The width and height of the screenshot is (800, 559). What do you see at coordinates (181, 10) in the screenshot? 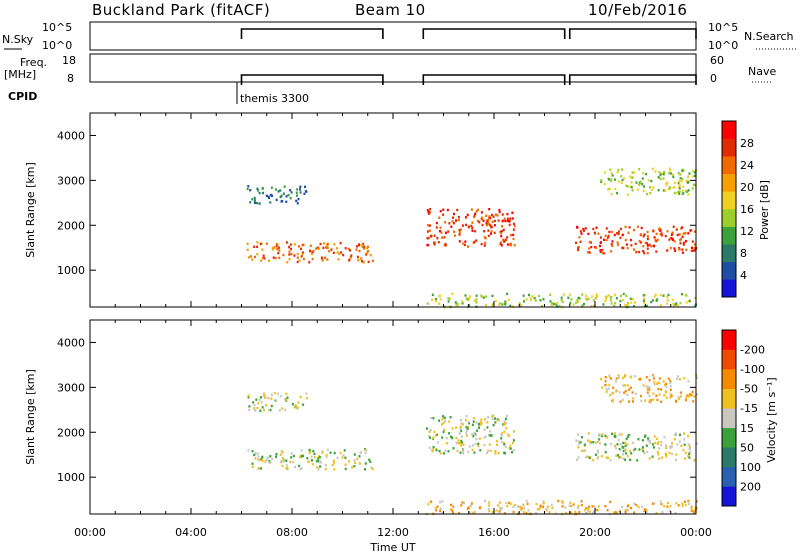
I see `station-title: Buckland Park (fitACF)` at bounding box center [181, 10].